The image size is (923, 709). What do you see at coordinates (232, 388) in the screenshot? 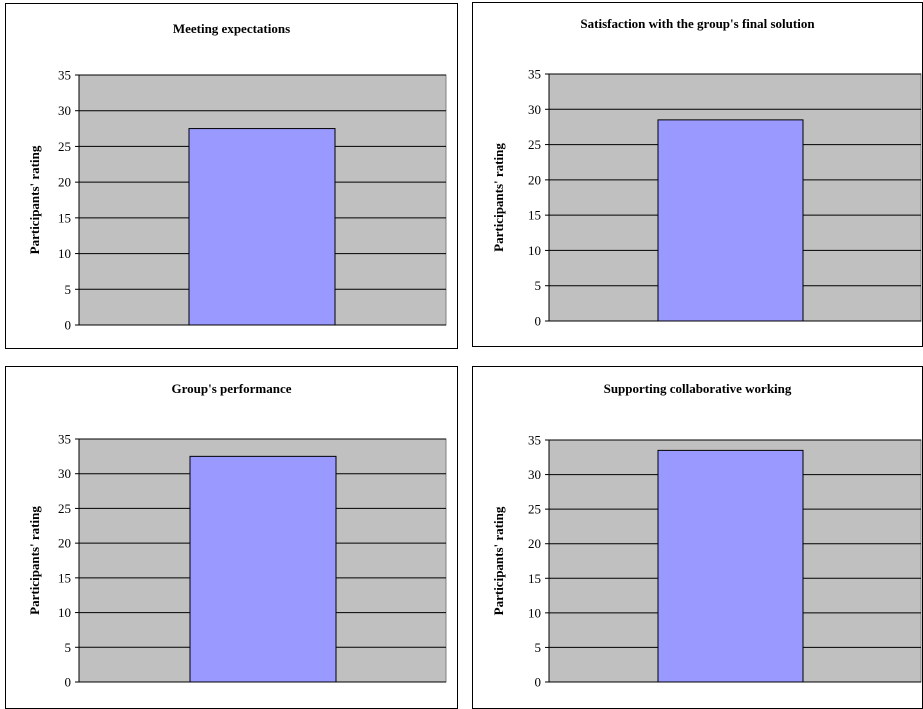
I see `chart-title: Group's performance` at bounding box center [232, 388].